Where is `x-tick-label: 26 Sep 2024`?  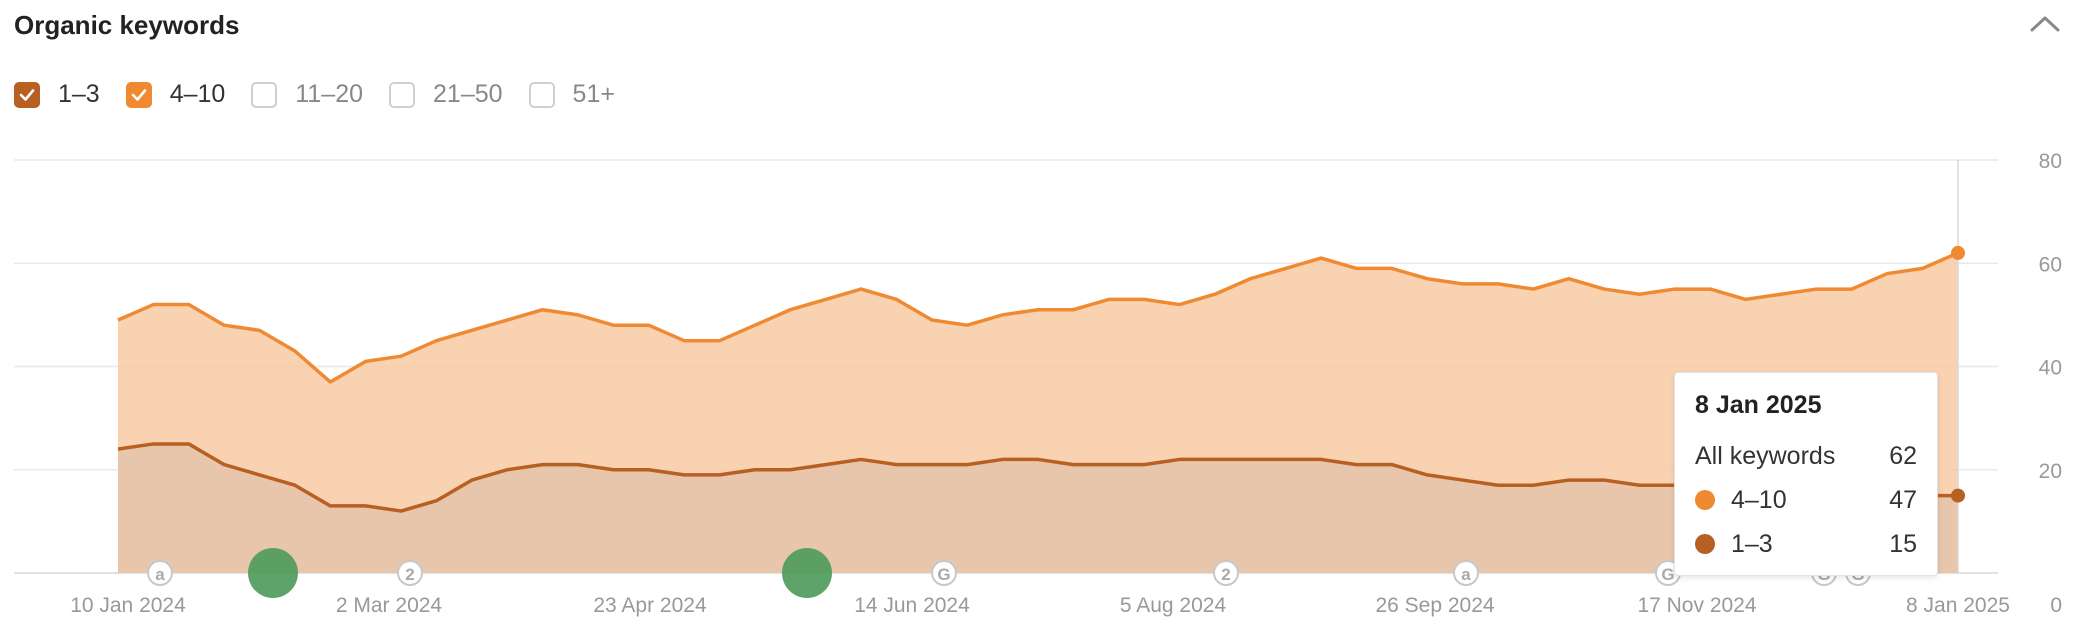 x-tick-label: 26 Sep 2024 is located at coordinates (1434, 605).